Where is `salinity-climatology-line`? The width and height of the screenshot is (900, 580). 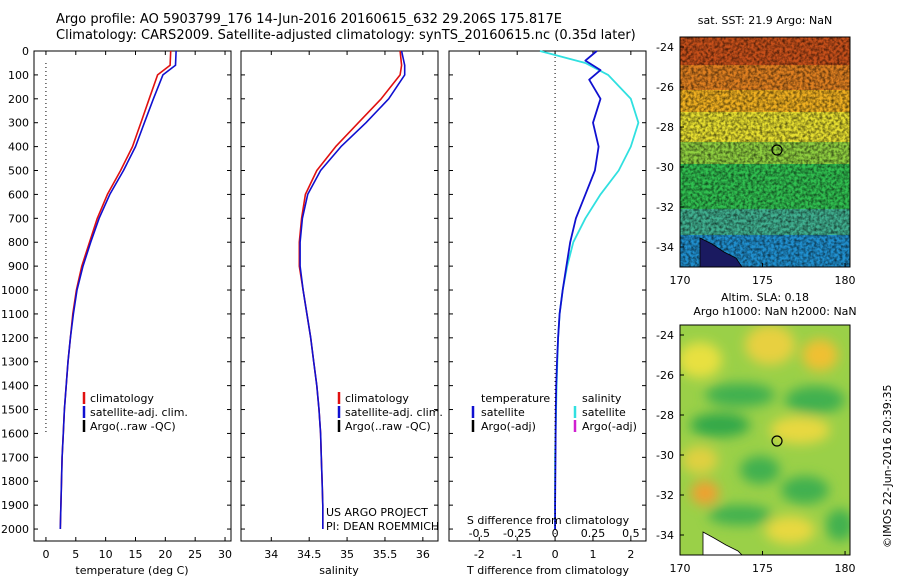 salinity-climatology-line is located at coordinates (350, 289).